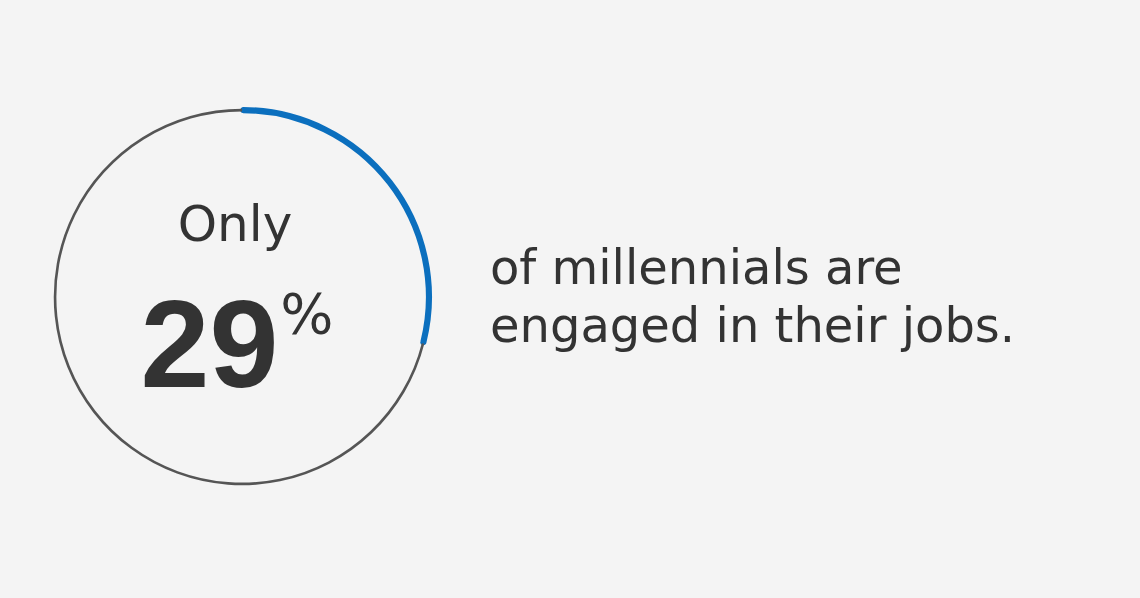 This screenshot has width=1140, height=598. Describe the element at coordinates (753, 296) in the screenshot. I see `text: of millennials are engaged in their jobs.` at that location.